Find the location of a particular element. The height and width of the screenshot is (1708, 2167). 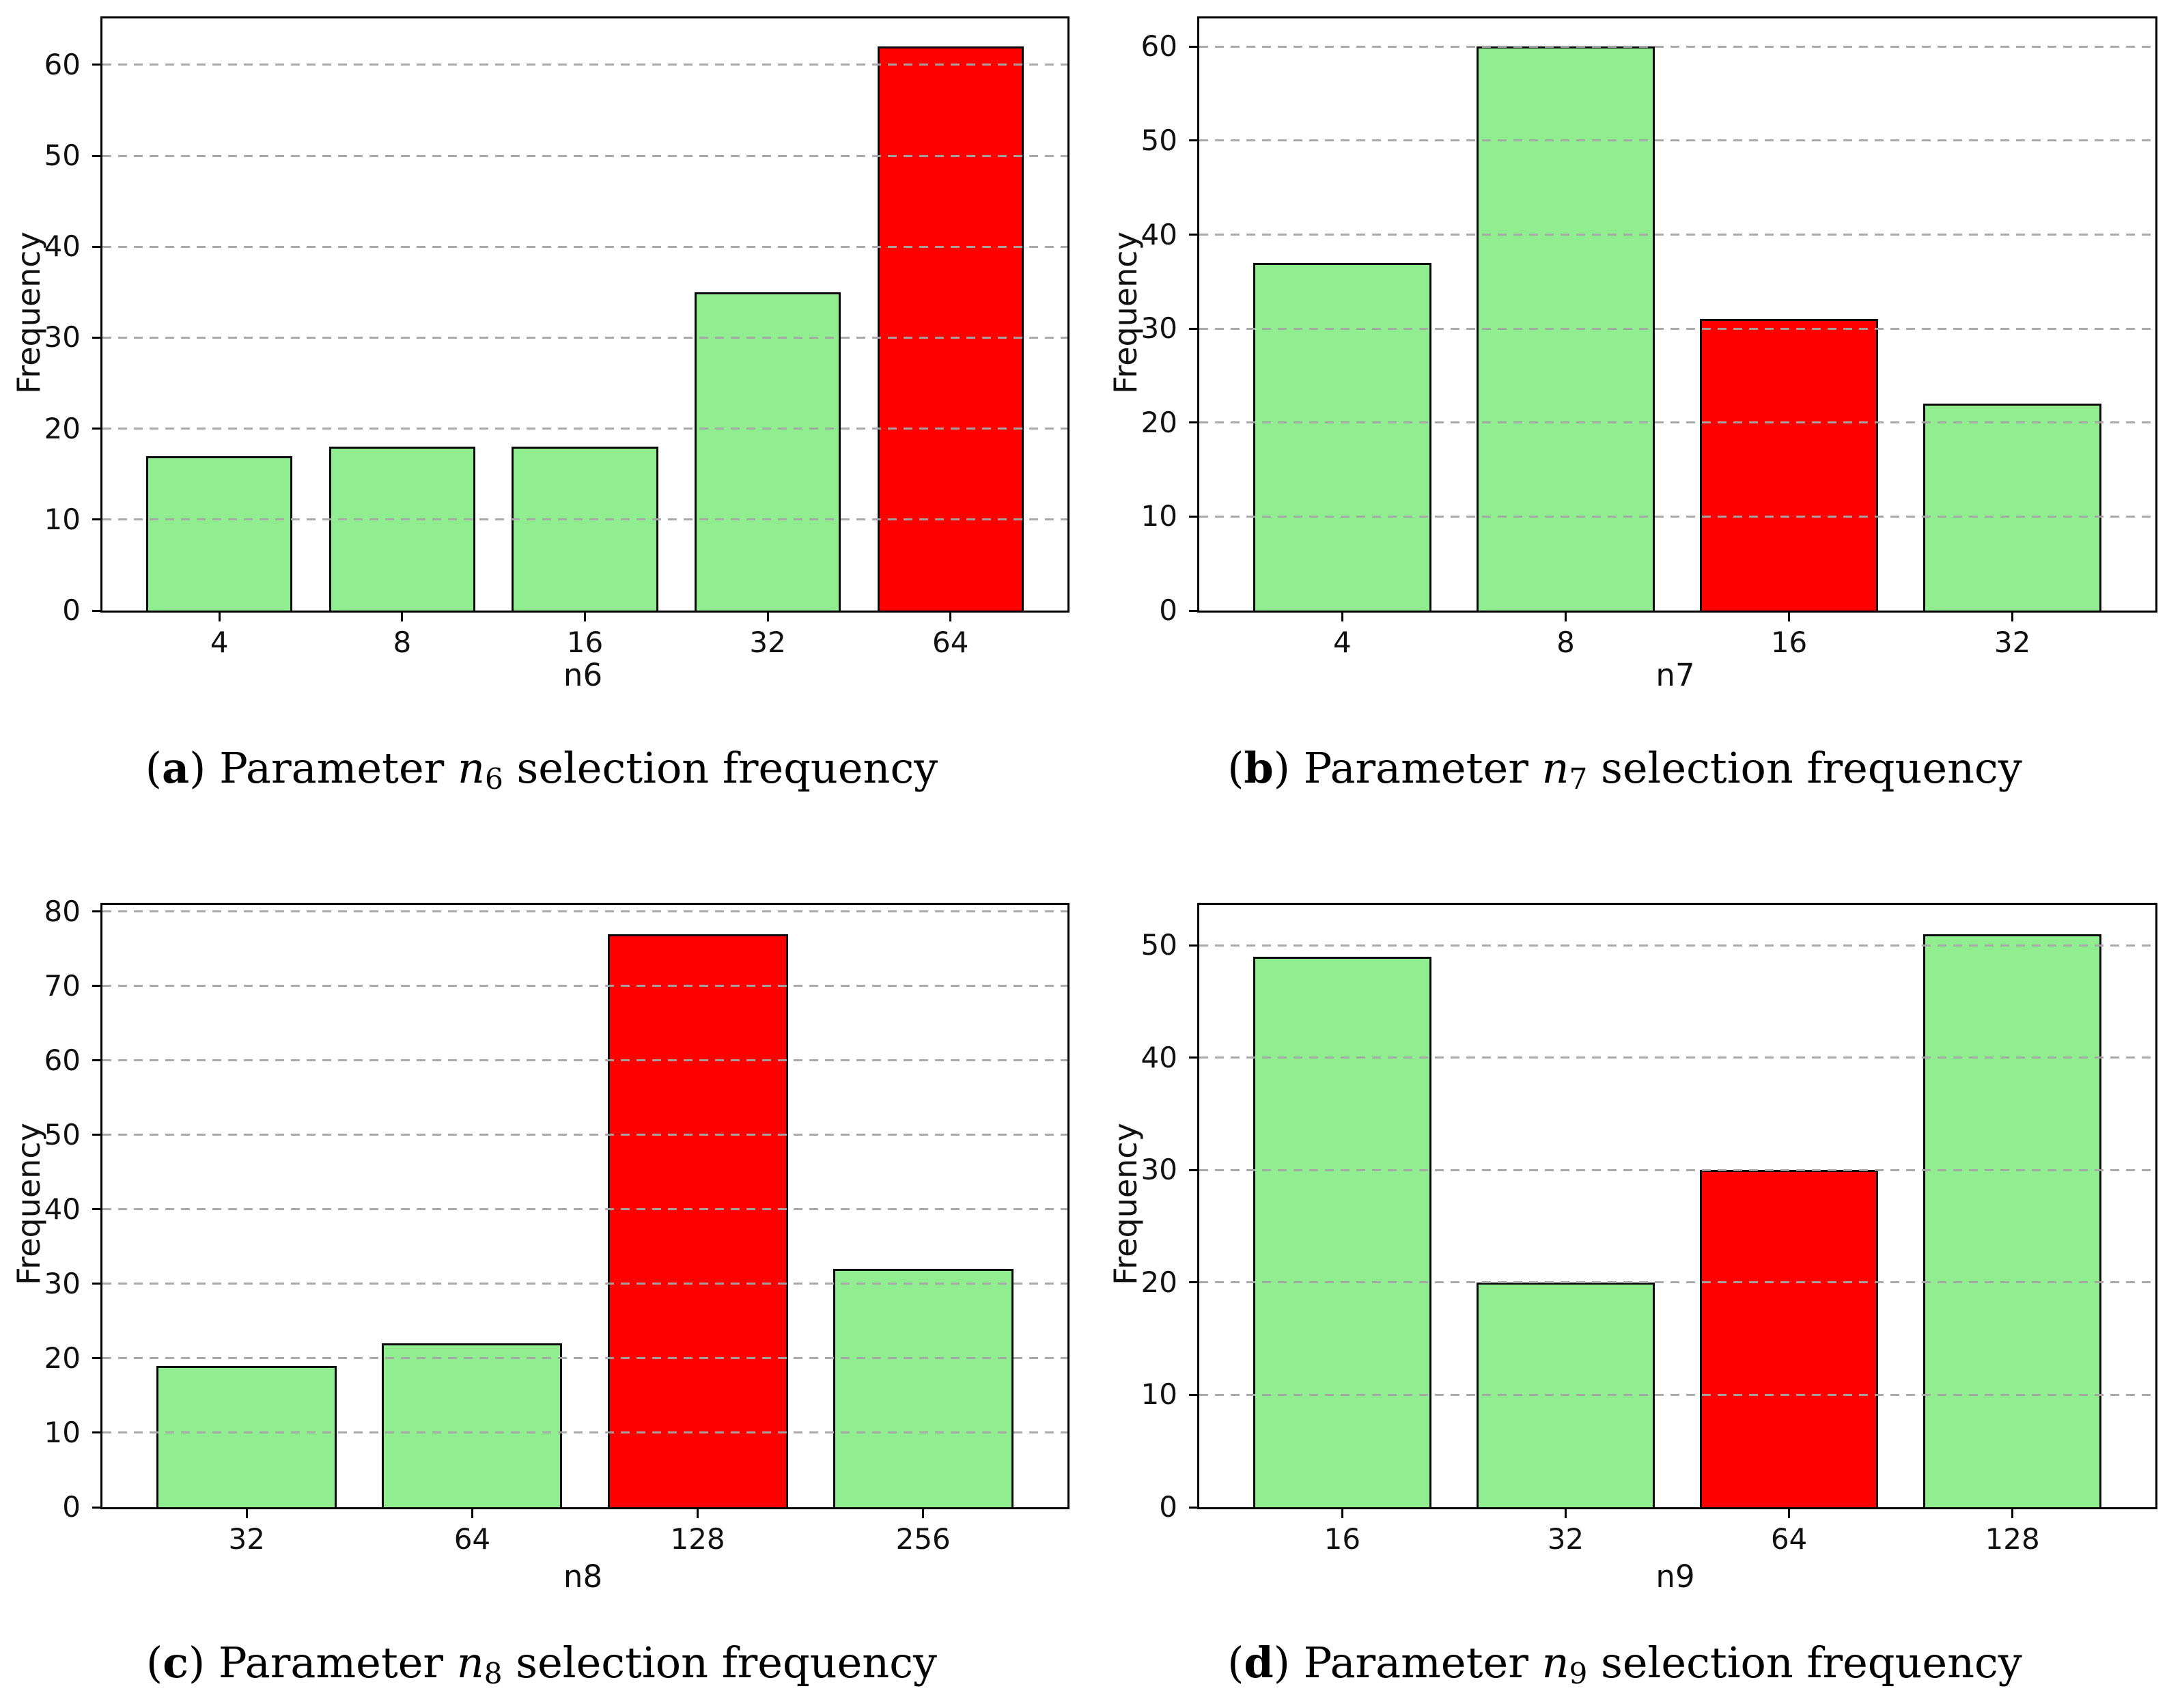

x-axis-label: n7 is located at coordinates (1675, 675).